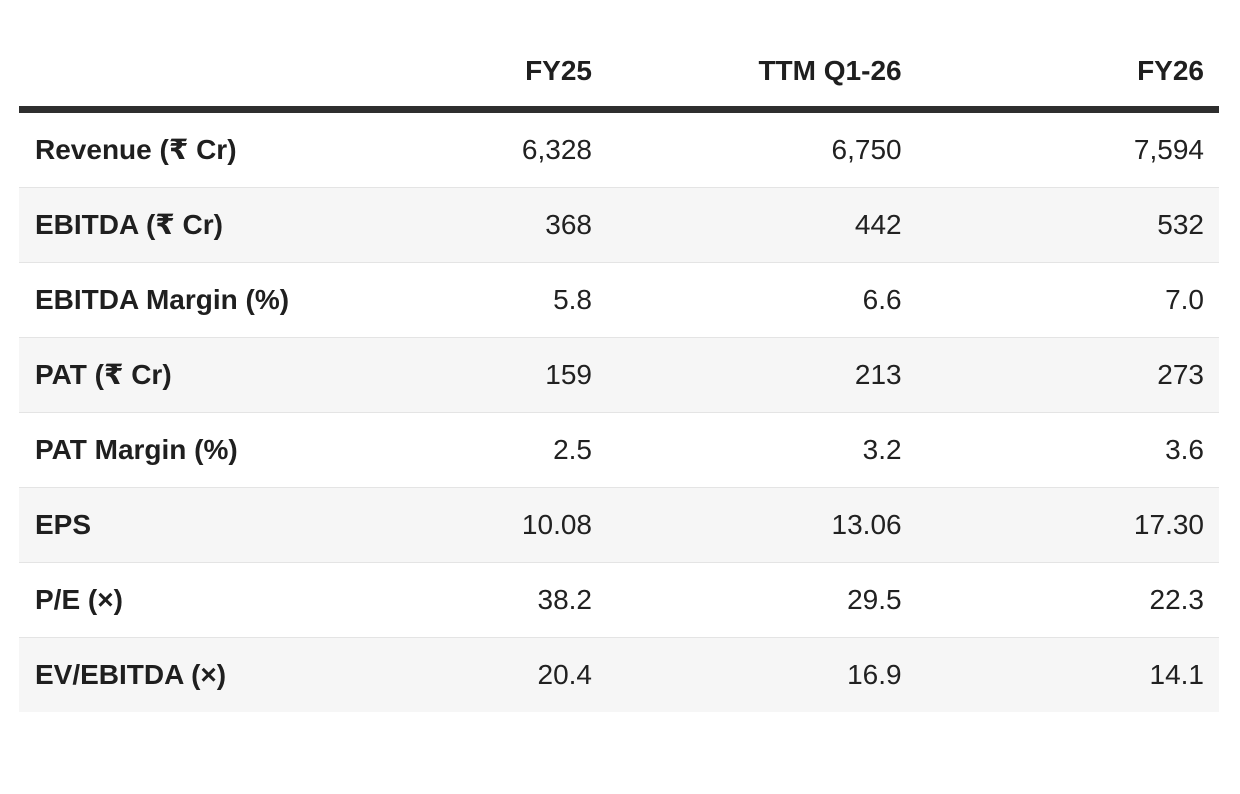  What do you see at coordinates (160, 76) in the screenshot?
I see `corner-cell` at bounding box center [160, 76].